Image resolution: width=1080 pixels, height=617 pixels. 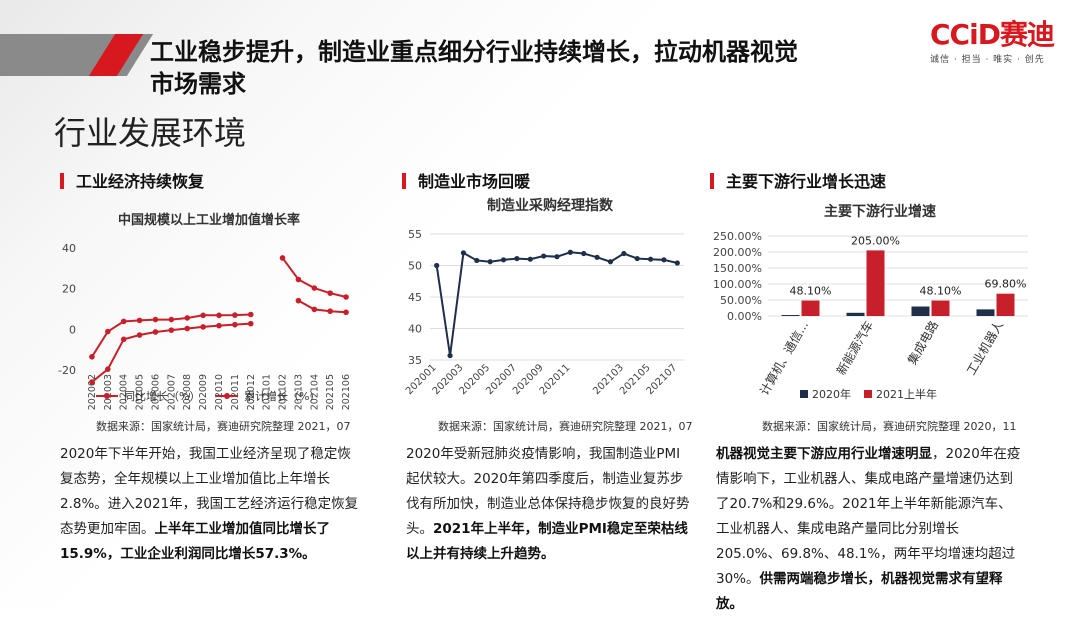 I want to click on y-tick-label: 50.00%, so click(x=741, y=300).